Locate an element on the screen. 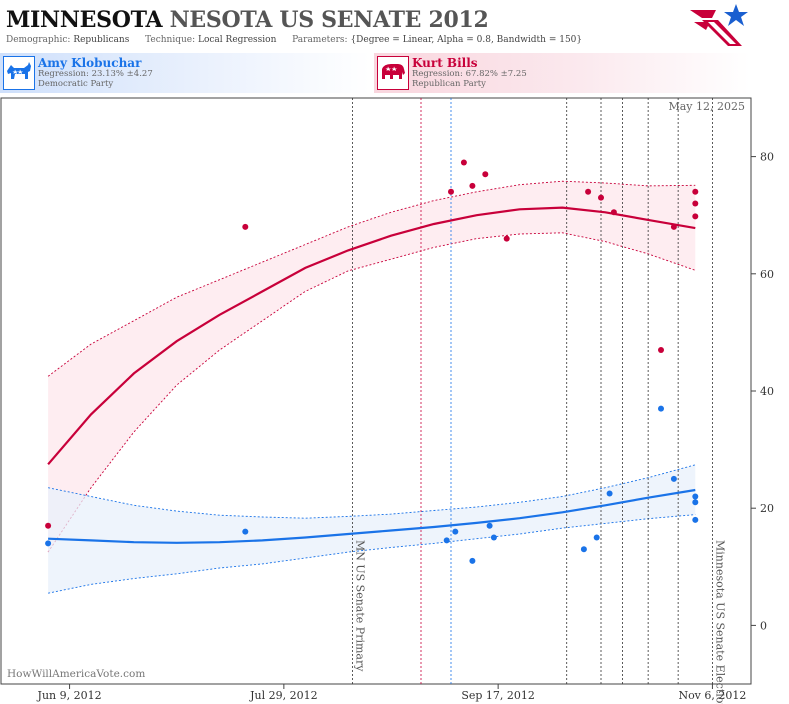 The height and width of the screenshot is (704, 789). elephant-icon is located at coordinates (393, 73).